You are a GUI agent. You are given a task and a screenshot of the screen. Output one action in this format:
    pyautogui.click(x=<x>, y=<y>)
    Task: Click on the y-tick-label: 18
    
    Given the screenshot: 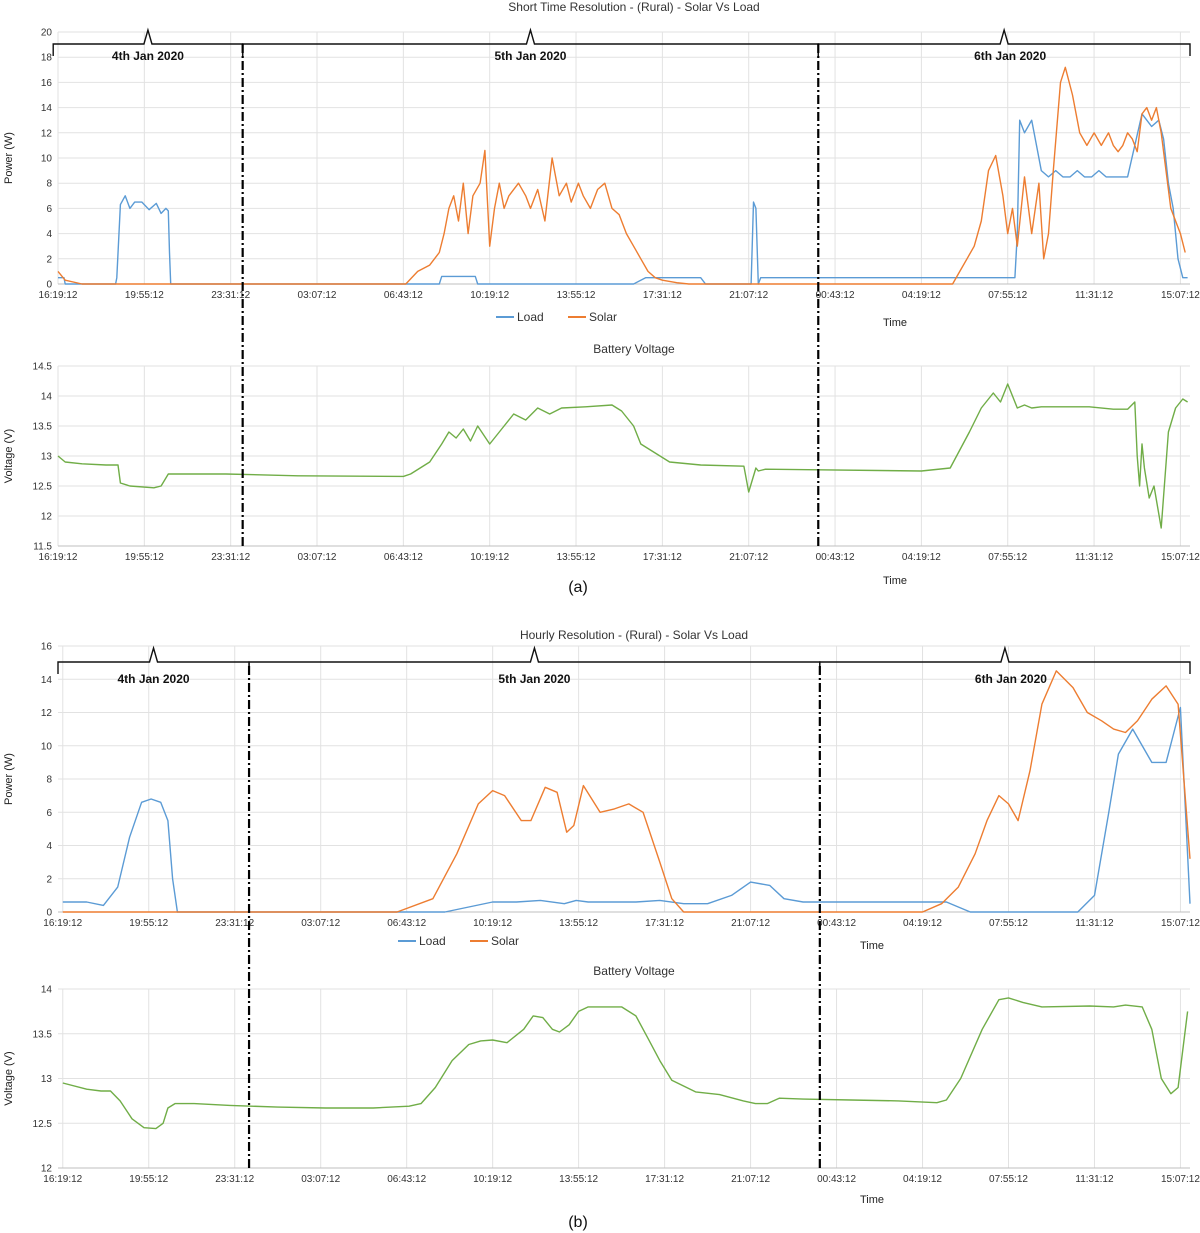 What is the action you would take?
    pyautogui.click(x=47, y=58)
    